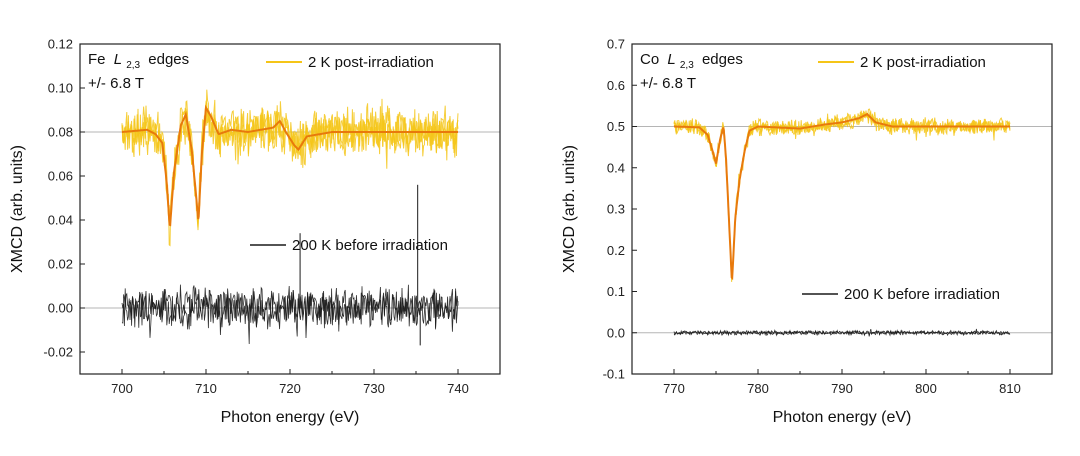 The width and height of the screenshot is (1080, 456). Describe the element at coordinates (206, 388) in the screenshot. I see `fe-x-tick-label: 710` at that location.